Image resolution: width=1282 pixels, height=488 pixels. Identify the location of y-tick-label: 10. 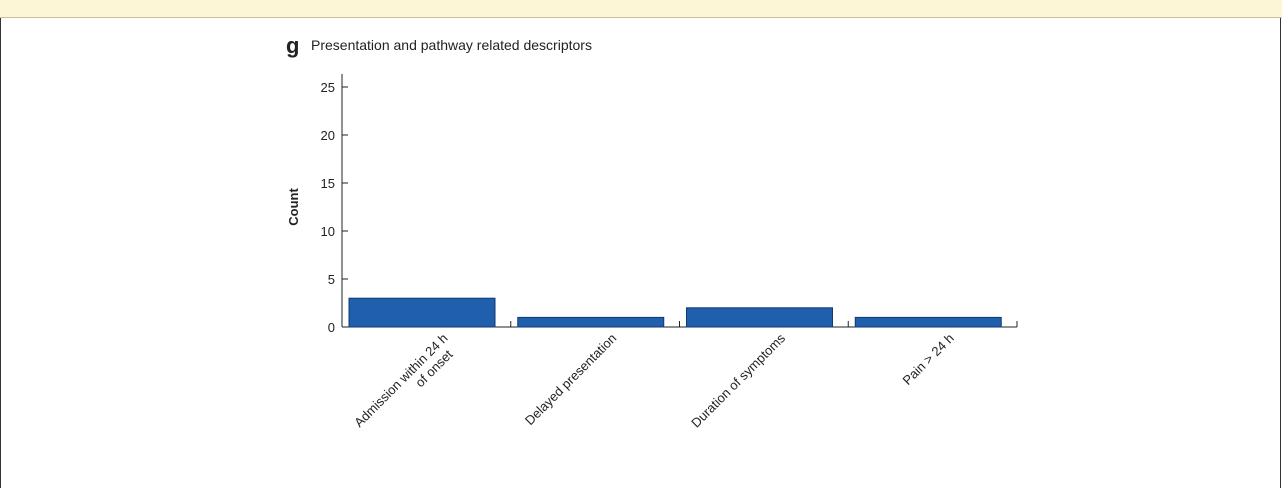
(328, 231).